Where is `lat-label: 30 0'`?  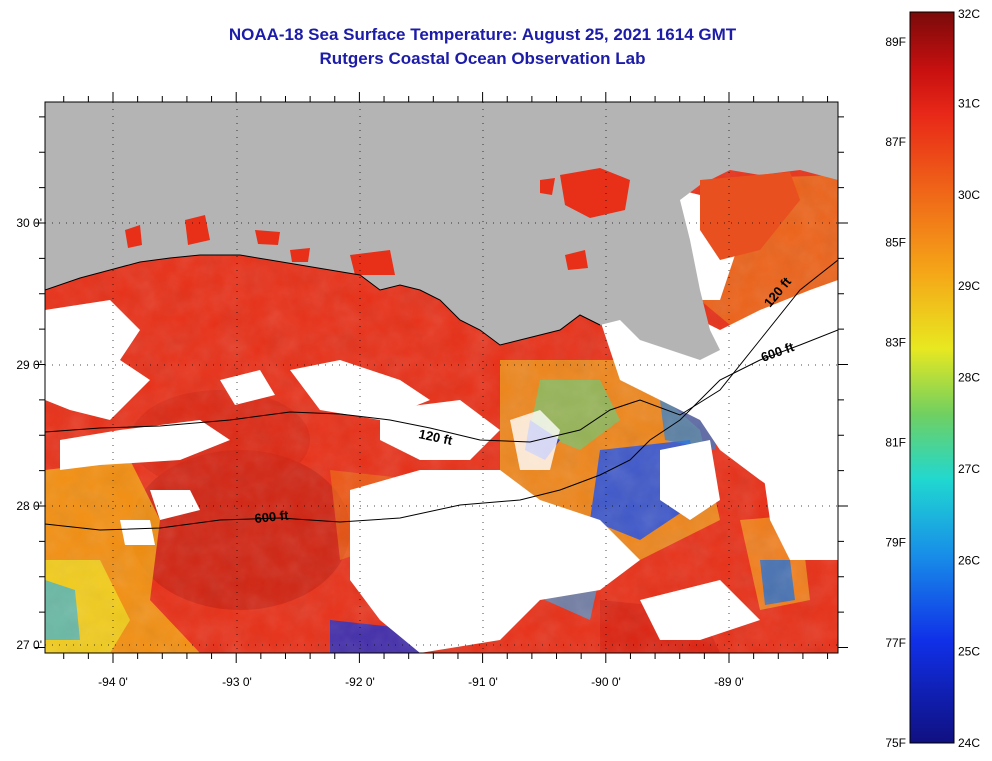
lat-label: 30 0' is located at coordinates (29, 223).